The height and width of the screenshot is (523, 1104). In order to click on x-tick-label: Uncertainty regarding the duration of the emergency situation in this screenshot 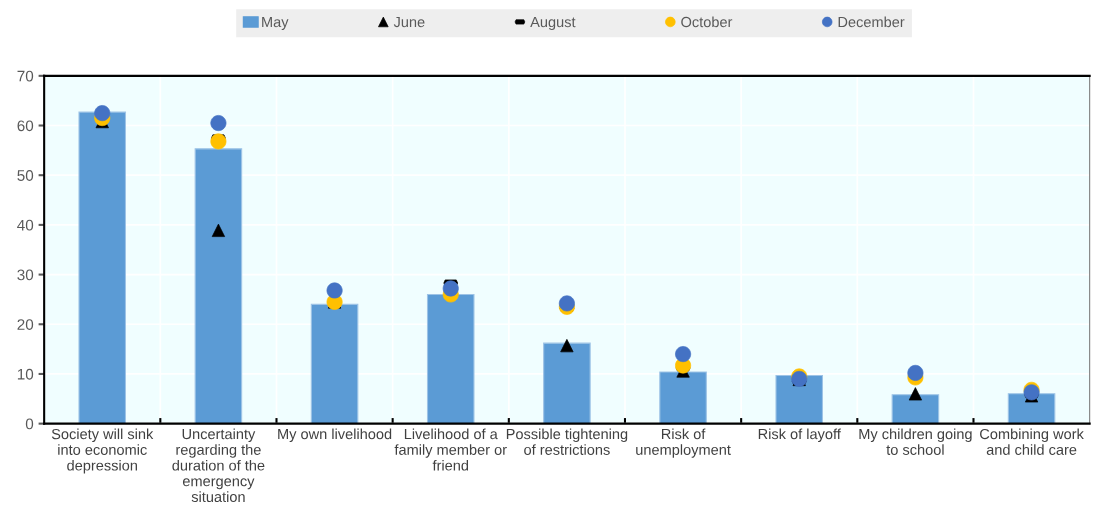, I will do `click(218, 465)`.